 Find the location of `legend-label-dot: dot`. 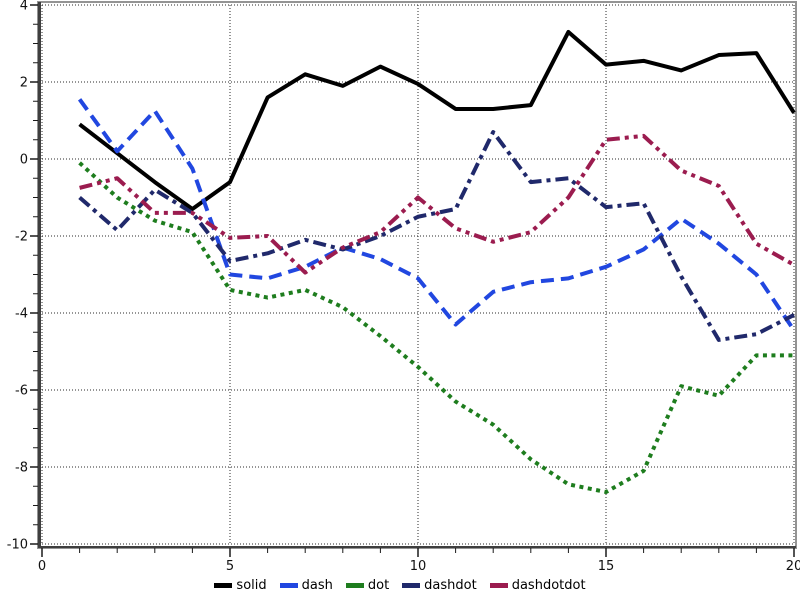

legend-label-dot: dot is located at coordinates (378, 585).